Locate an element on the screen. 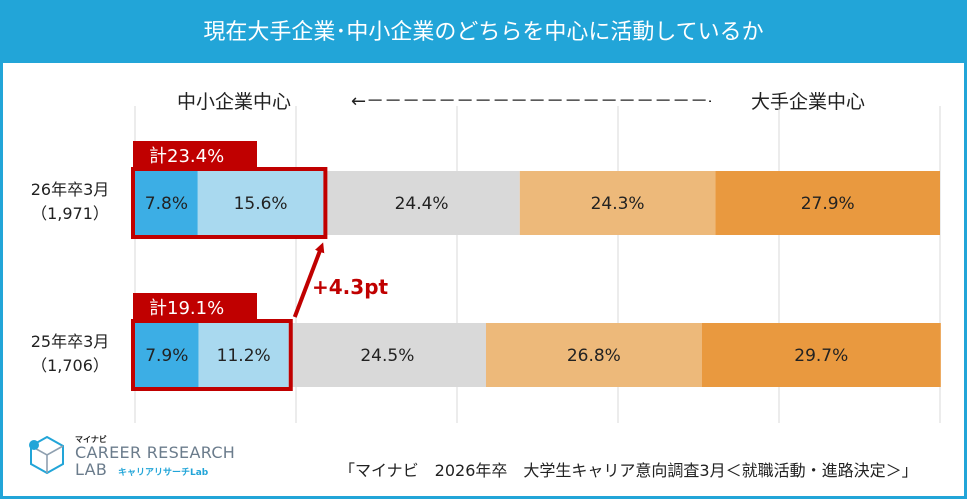 The width and height of the screenshot is (967, 499). category-label: 25年卒3月 is located at coordinates (70, 341).